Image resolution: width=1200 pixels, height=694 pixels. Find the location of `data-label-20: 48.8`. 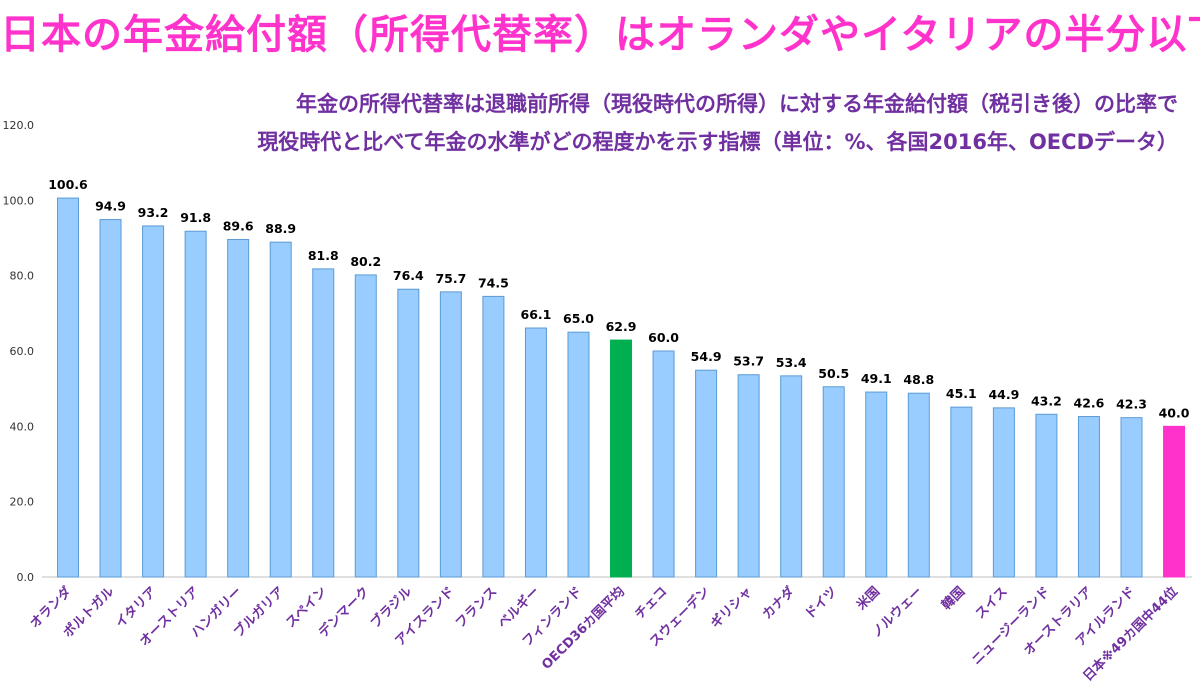

data-label-20: 48.8 is located at coordinates (918, 379).